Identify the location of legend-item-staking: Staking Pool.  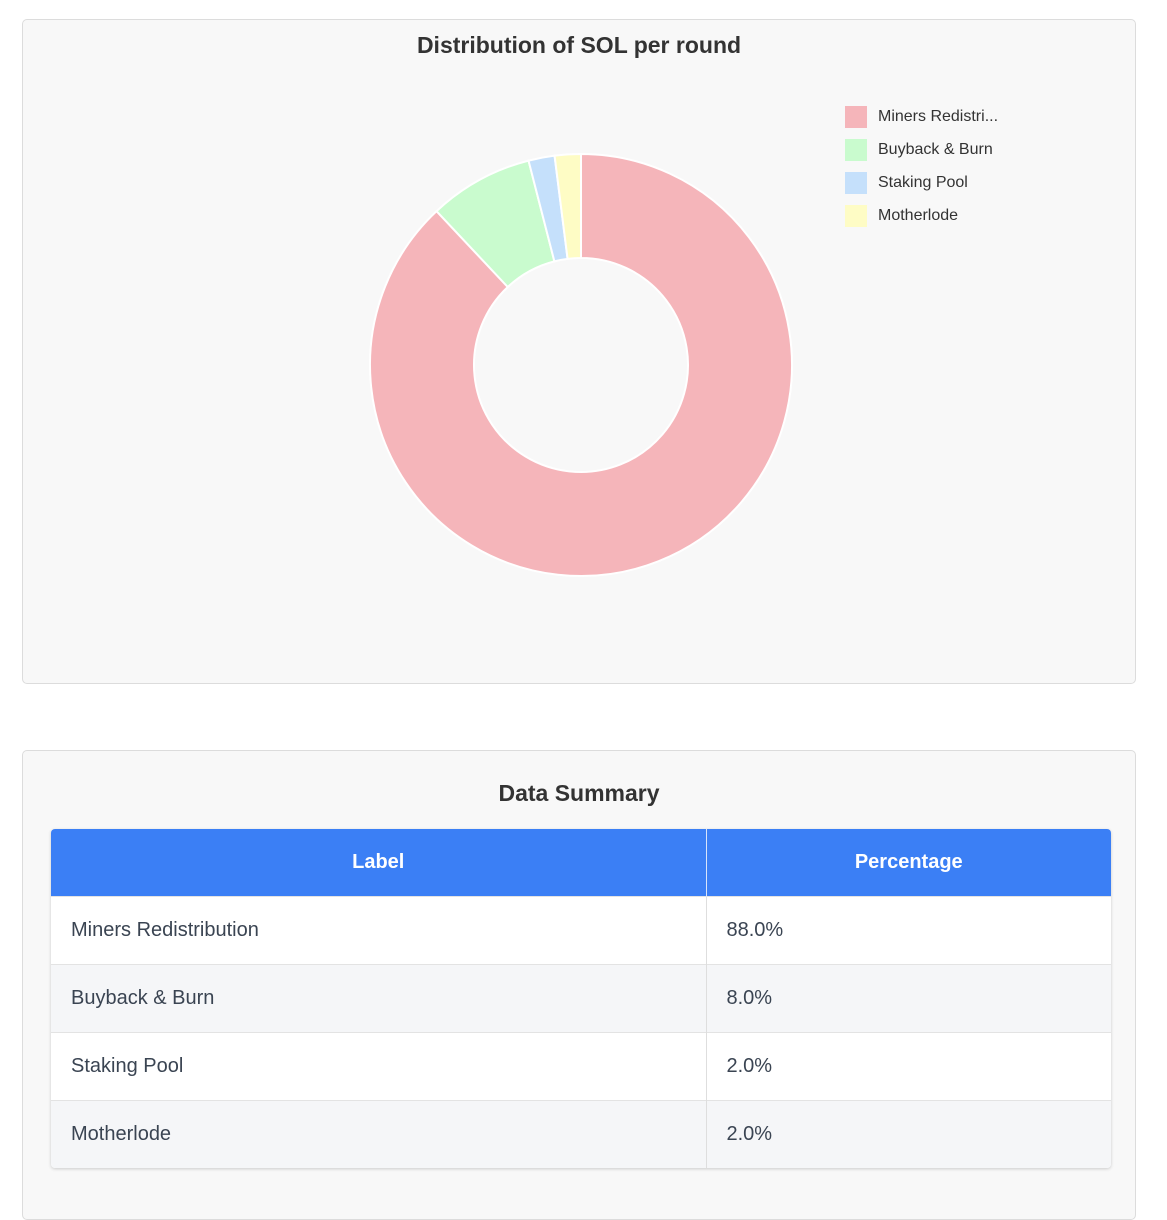
(921, 182).